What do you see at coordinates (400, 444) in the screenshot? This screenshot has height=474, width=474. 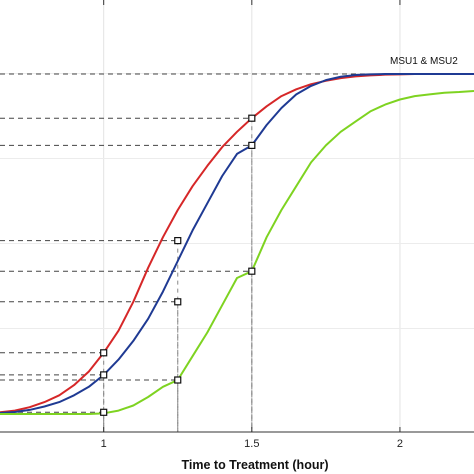 I see `x-tick-label: 2` at bounding box center [400, 444].